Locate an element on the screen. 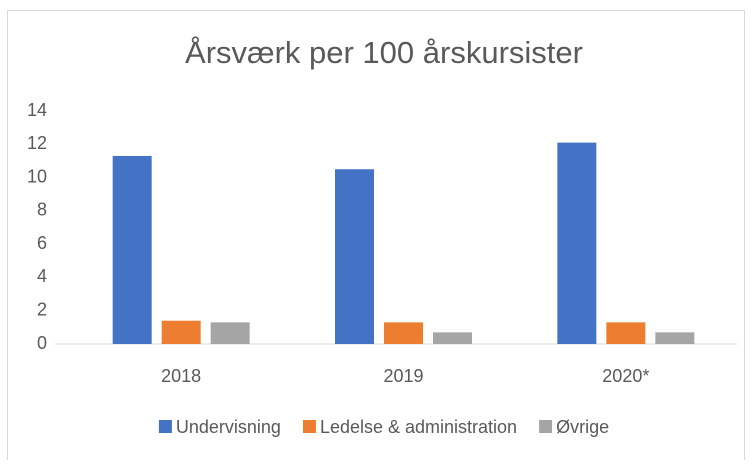  legend-label: Undervisning is located at coordinates (228, 427).